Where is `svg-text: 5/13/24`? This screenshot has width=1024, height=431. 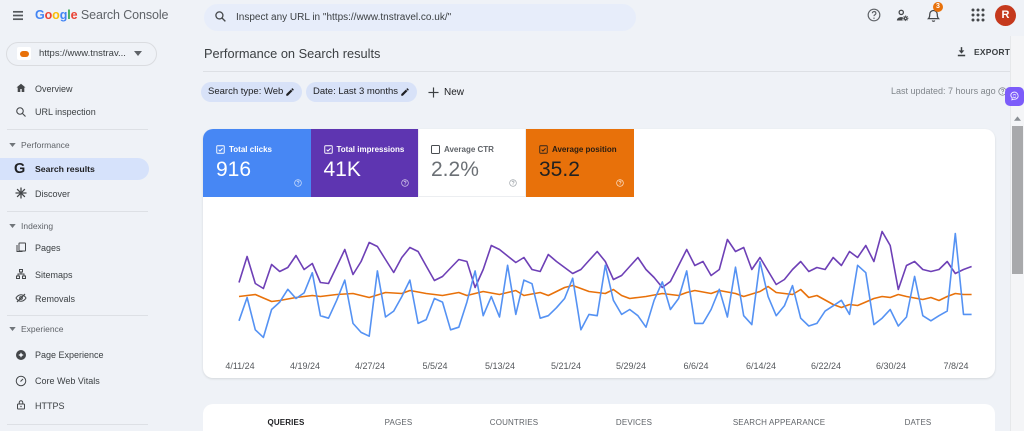 svg-text: 5/13/24 is located at coordinates (500, 366).